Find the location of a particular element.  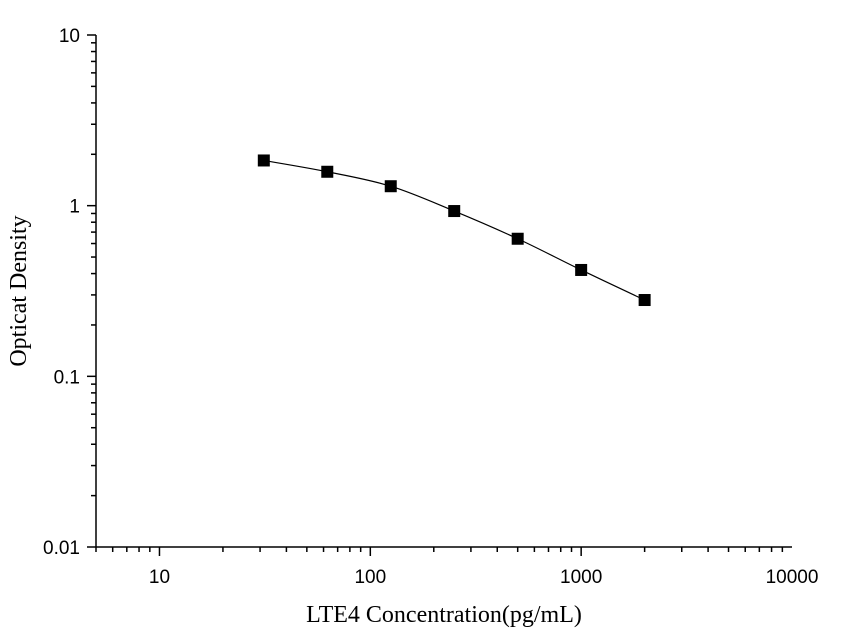

y-tick-label: 0.01 is located at coordinates (61, 548).